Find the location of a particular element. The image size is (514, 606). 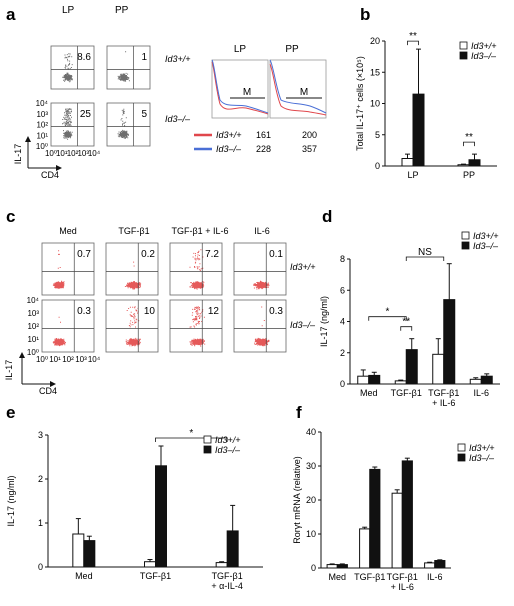

hist-gate-label-pp: M is located at coordinates (304, 92).